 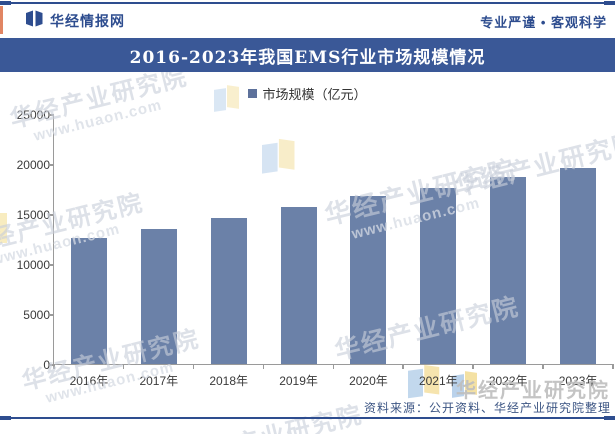 I want to click on brand-name: 华经情报网, so click(x=87, y=21).